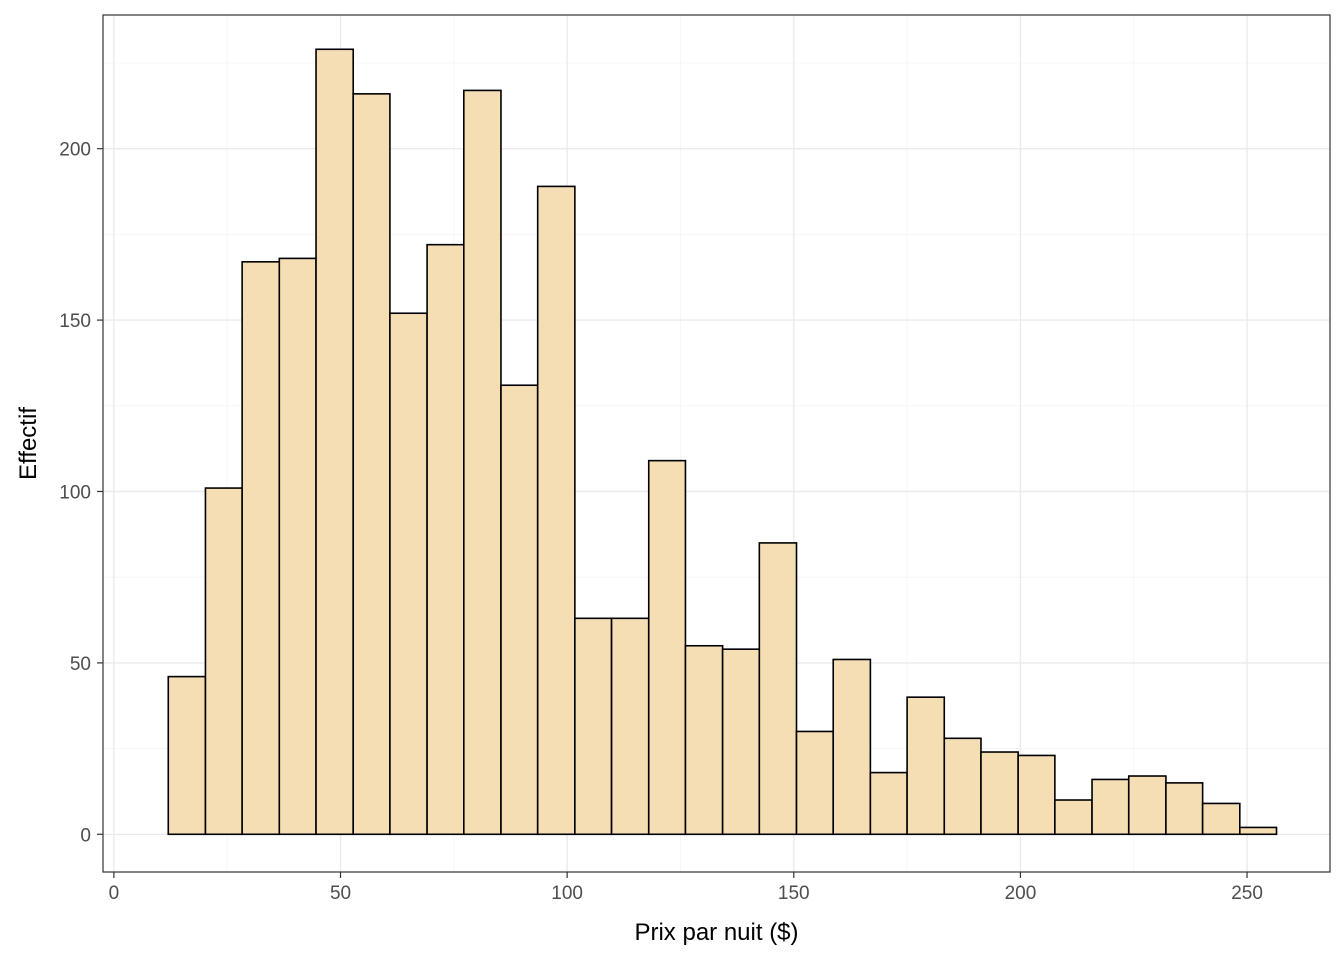  Describe the element at coordinates (114, 893) in the screenshot. I see `x-tick-label: 0` at that location.